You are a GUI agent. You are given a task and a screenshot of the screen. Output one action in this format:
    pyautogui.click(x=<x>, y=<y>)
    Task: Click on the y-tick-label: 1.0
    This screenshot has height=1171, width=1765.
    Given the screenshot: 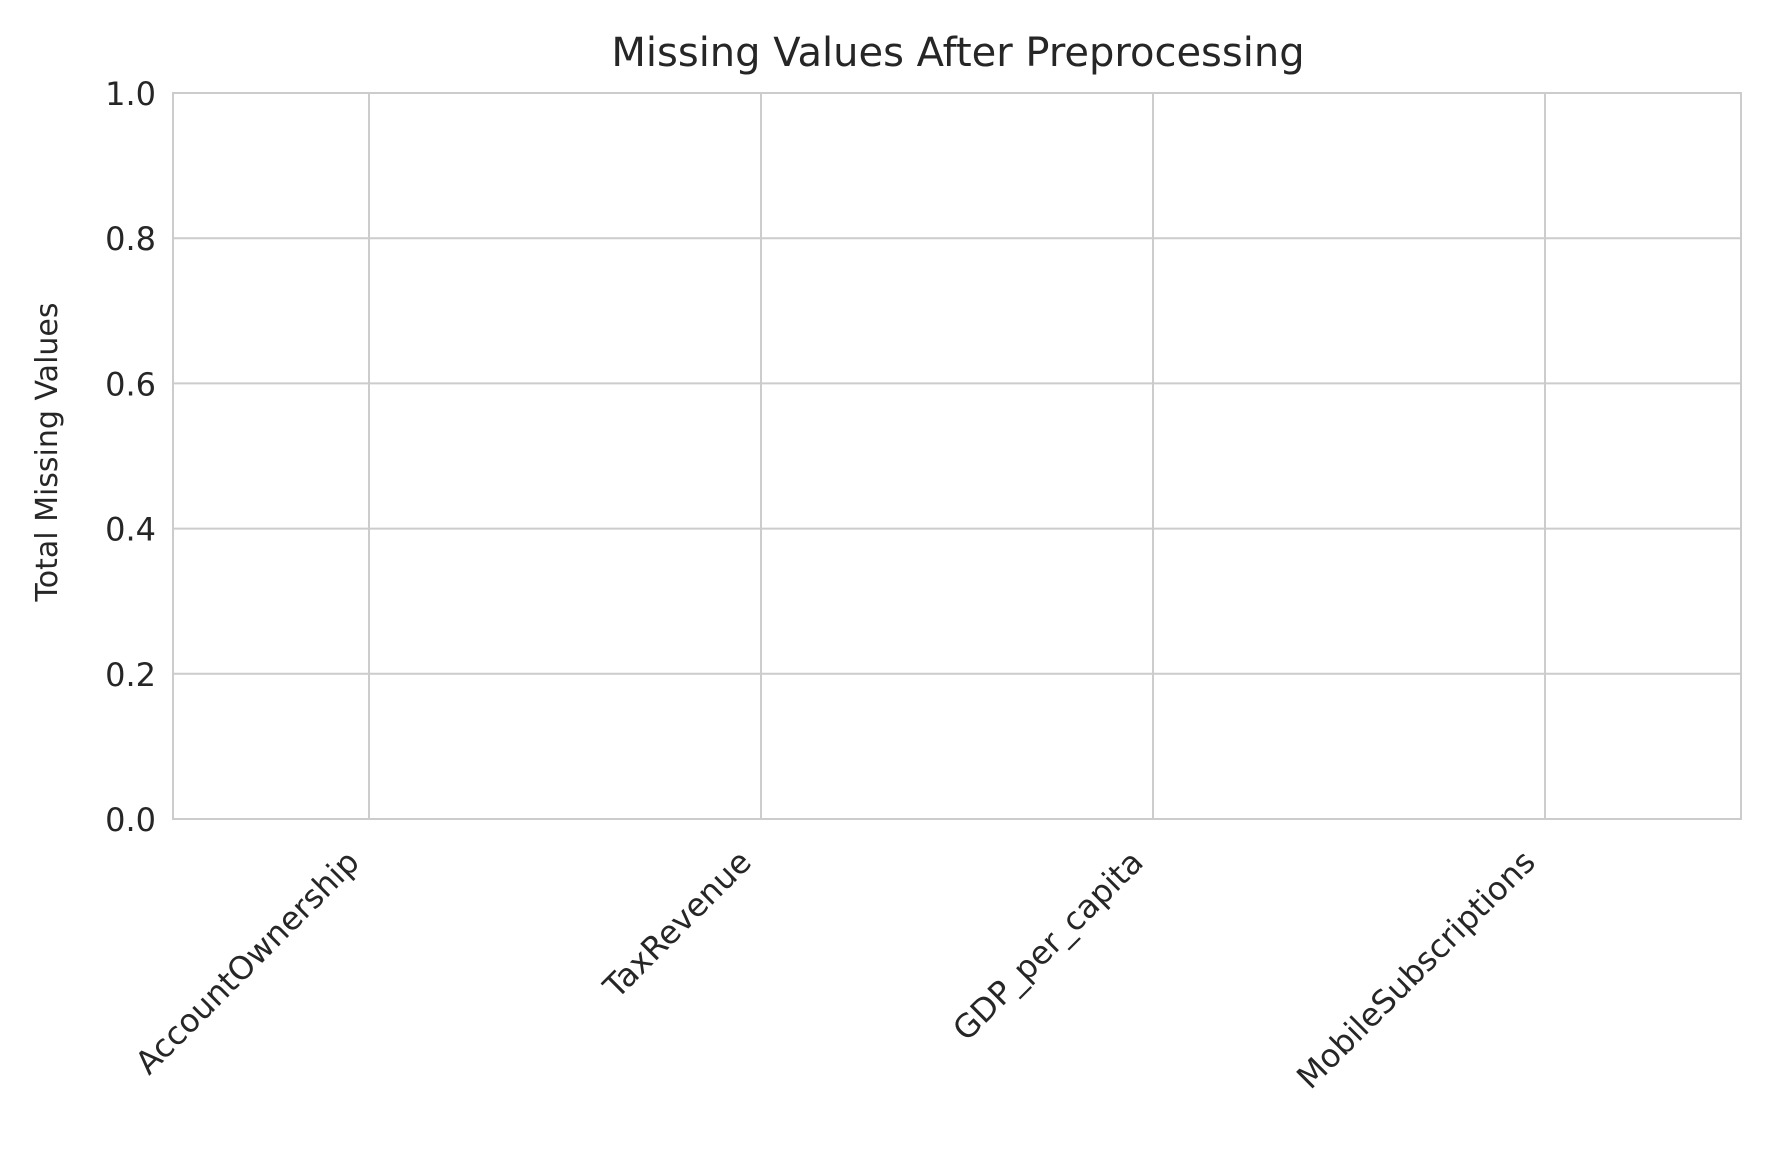 What is the action you would take?
    pyautogui.click(x=130, y=94)
    